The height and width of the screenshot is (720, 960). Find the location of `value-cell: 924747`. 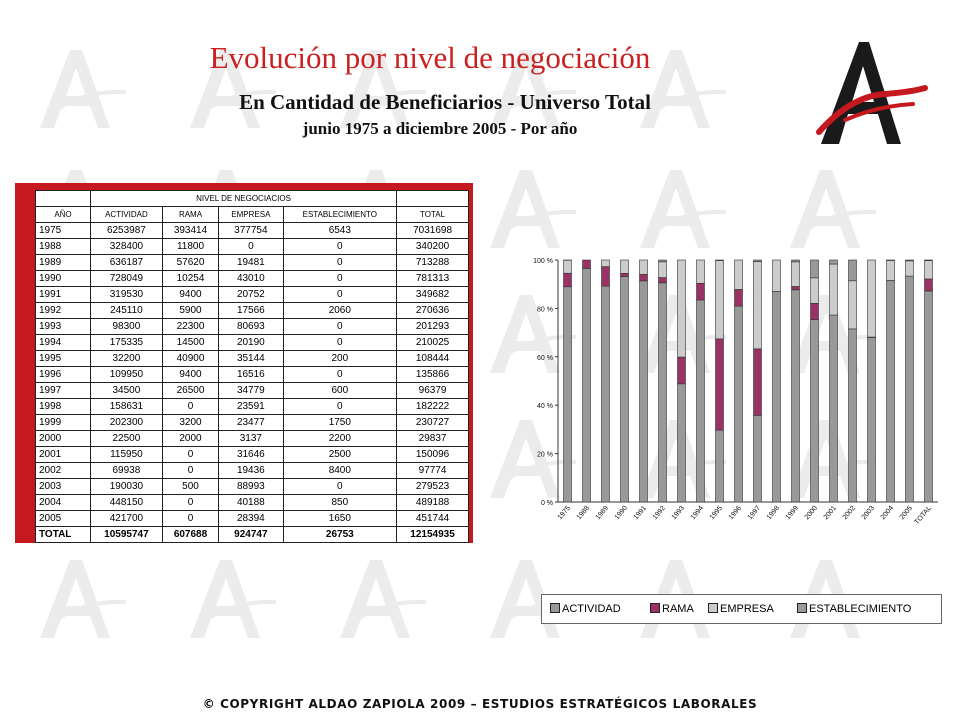

value-cell: 924747 is located at coordinates (251, 534).